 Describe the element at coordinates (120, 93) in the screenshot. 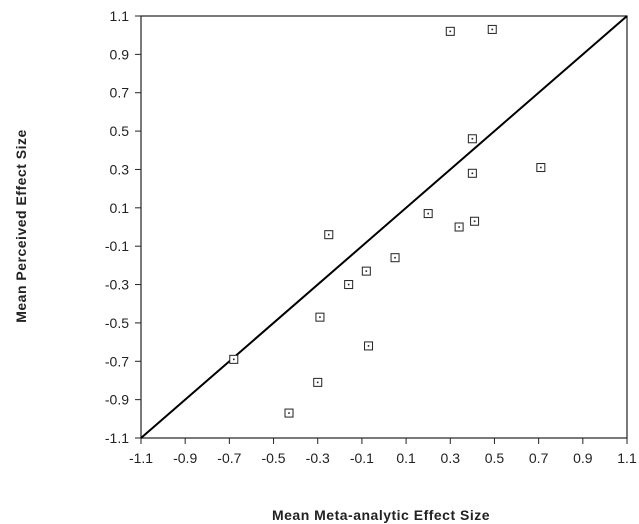

I see `y-tick-label: 0.7` at that location.